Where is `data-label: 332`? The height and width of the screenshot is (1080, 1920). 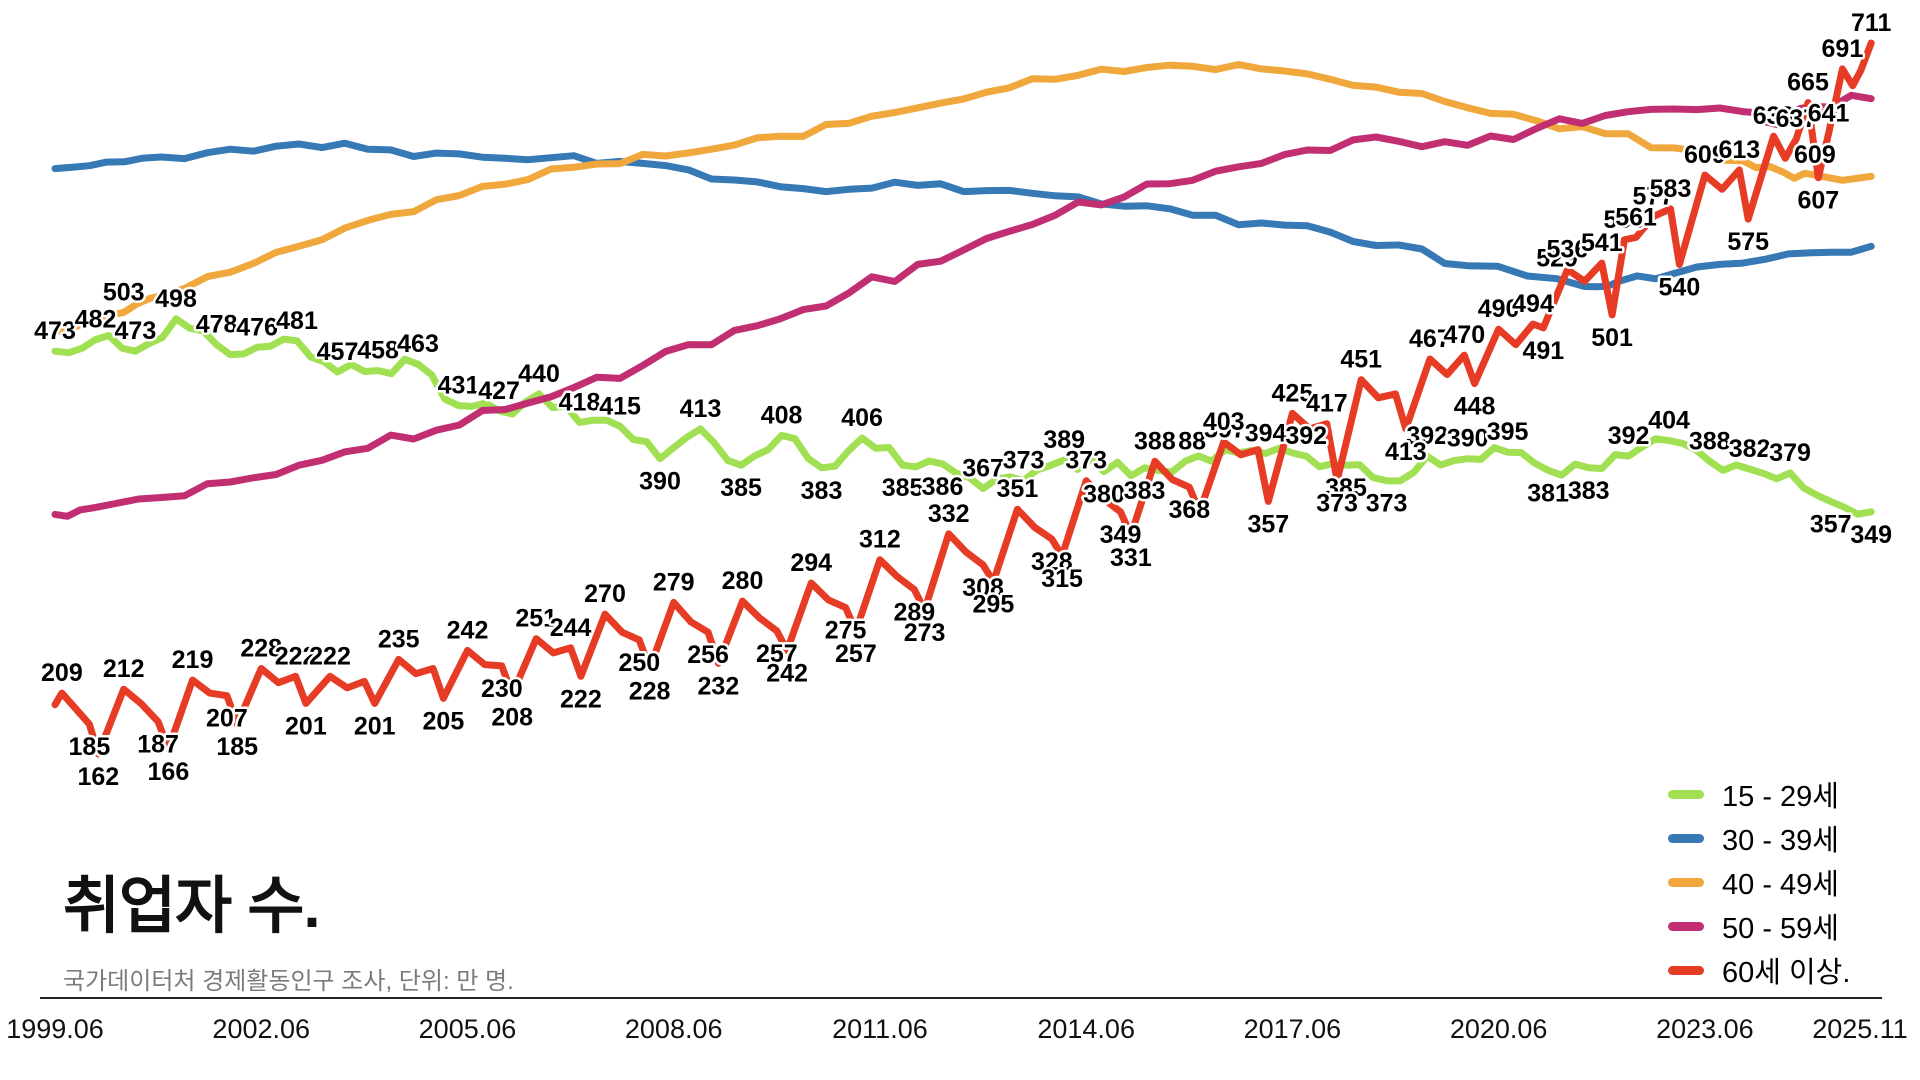
data-label: 332 is located at coordinates (949, 514).